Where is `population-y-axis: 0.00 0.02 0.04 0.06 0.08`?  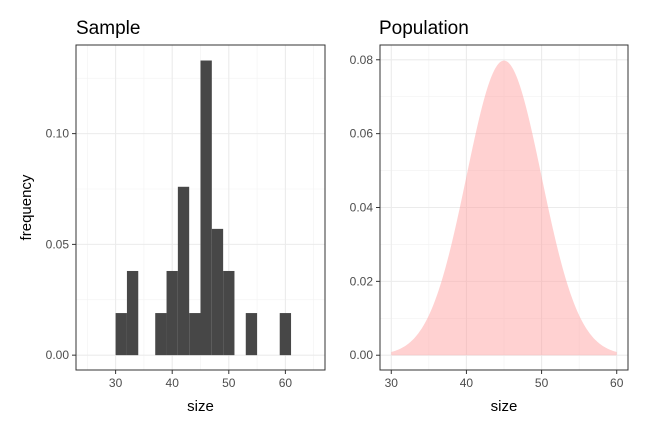 population-y-axis: 0.00 0.02 0.04 0.06 0.08 is located at coordinates (365, 207).